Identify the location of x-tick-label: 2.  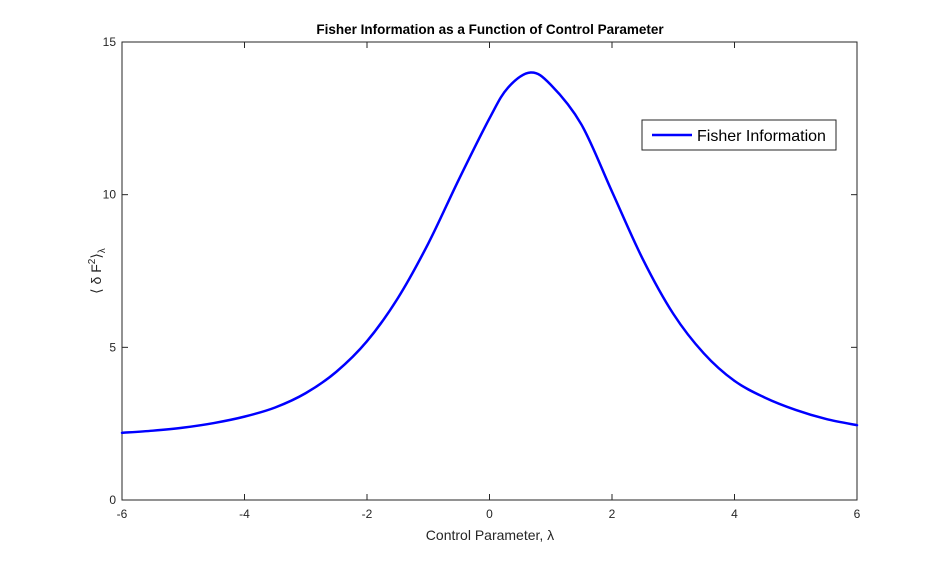
(612, 514).